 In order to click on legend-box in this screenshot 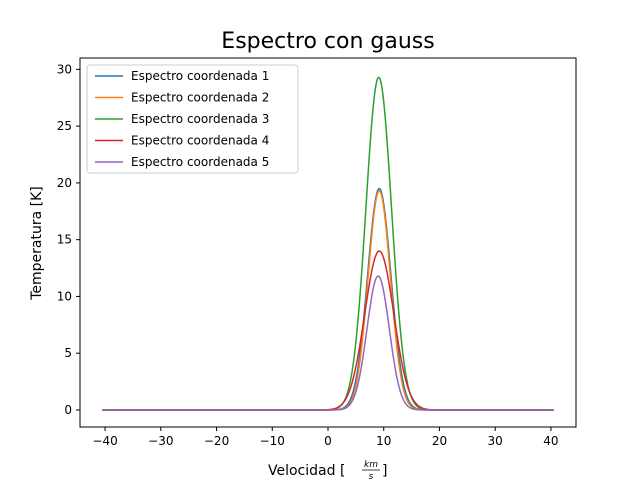, I will do `click(192, 119)`.